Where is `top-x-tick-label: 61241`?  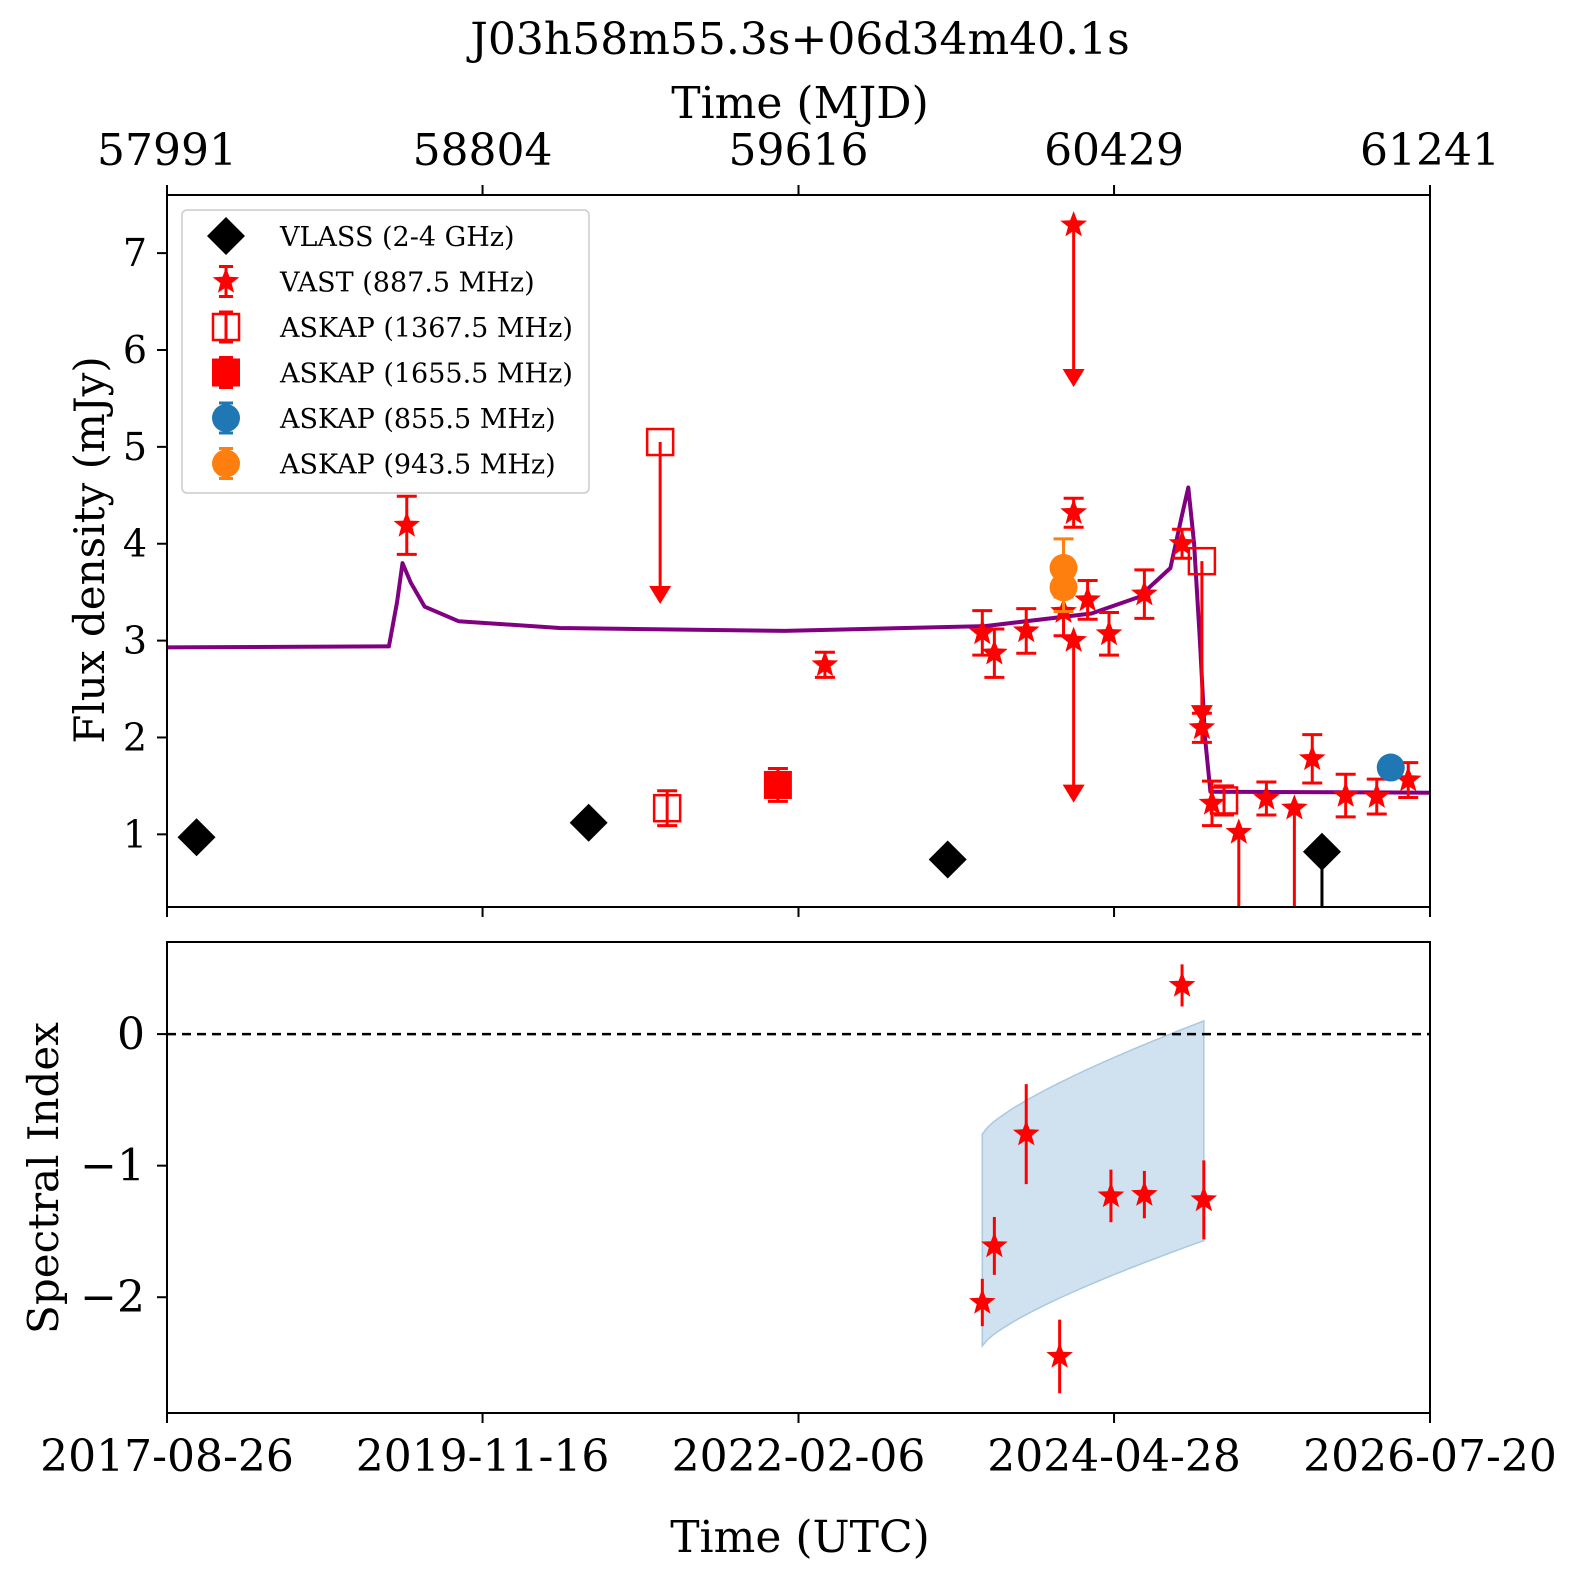 top-x-tick-label: 61241 is located at coordinates (1430, 150).